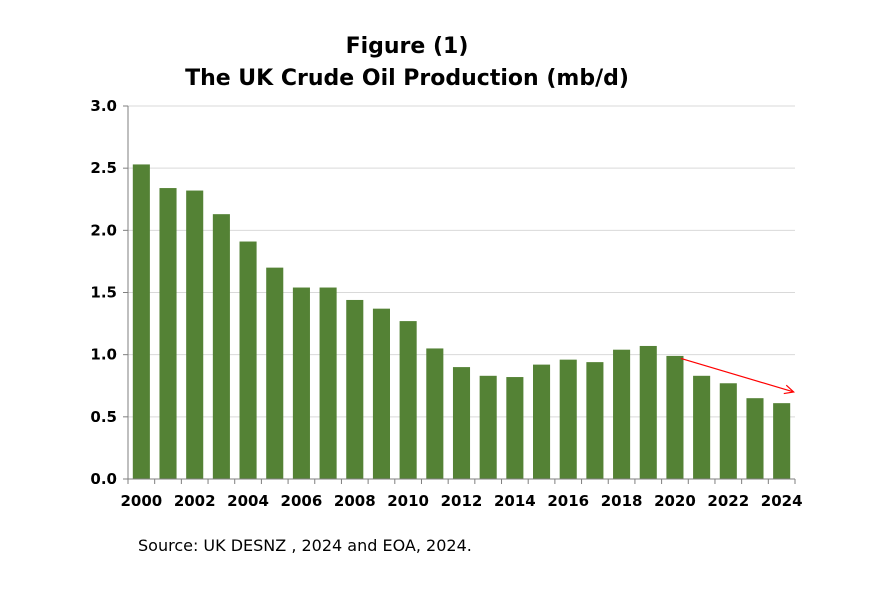  What do you see at coordinates (355, 389) in the screenshot?
I see `bar-2008` at bounding box center [355, 389].